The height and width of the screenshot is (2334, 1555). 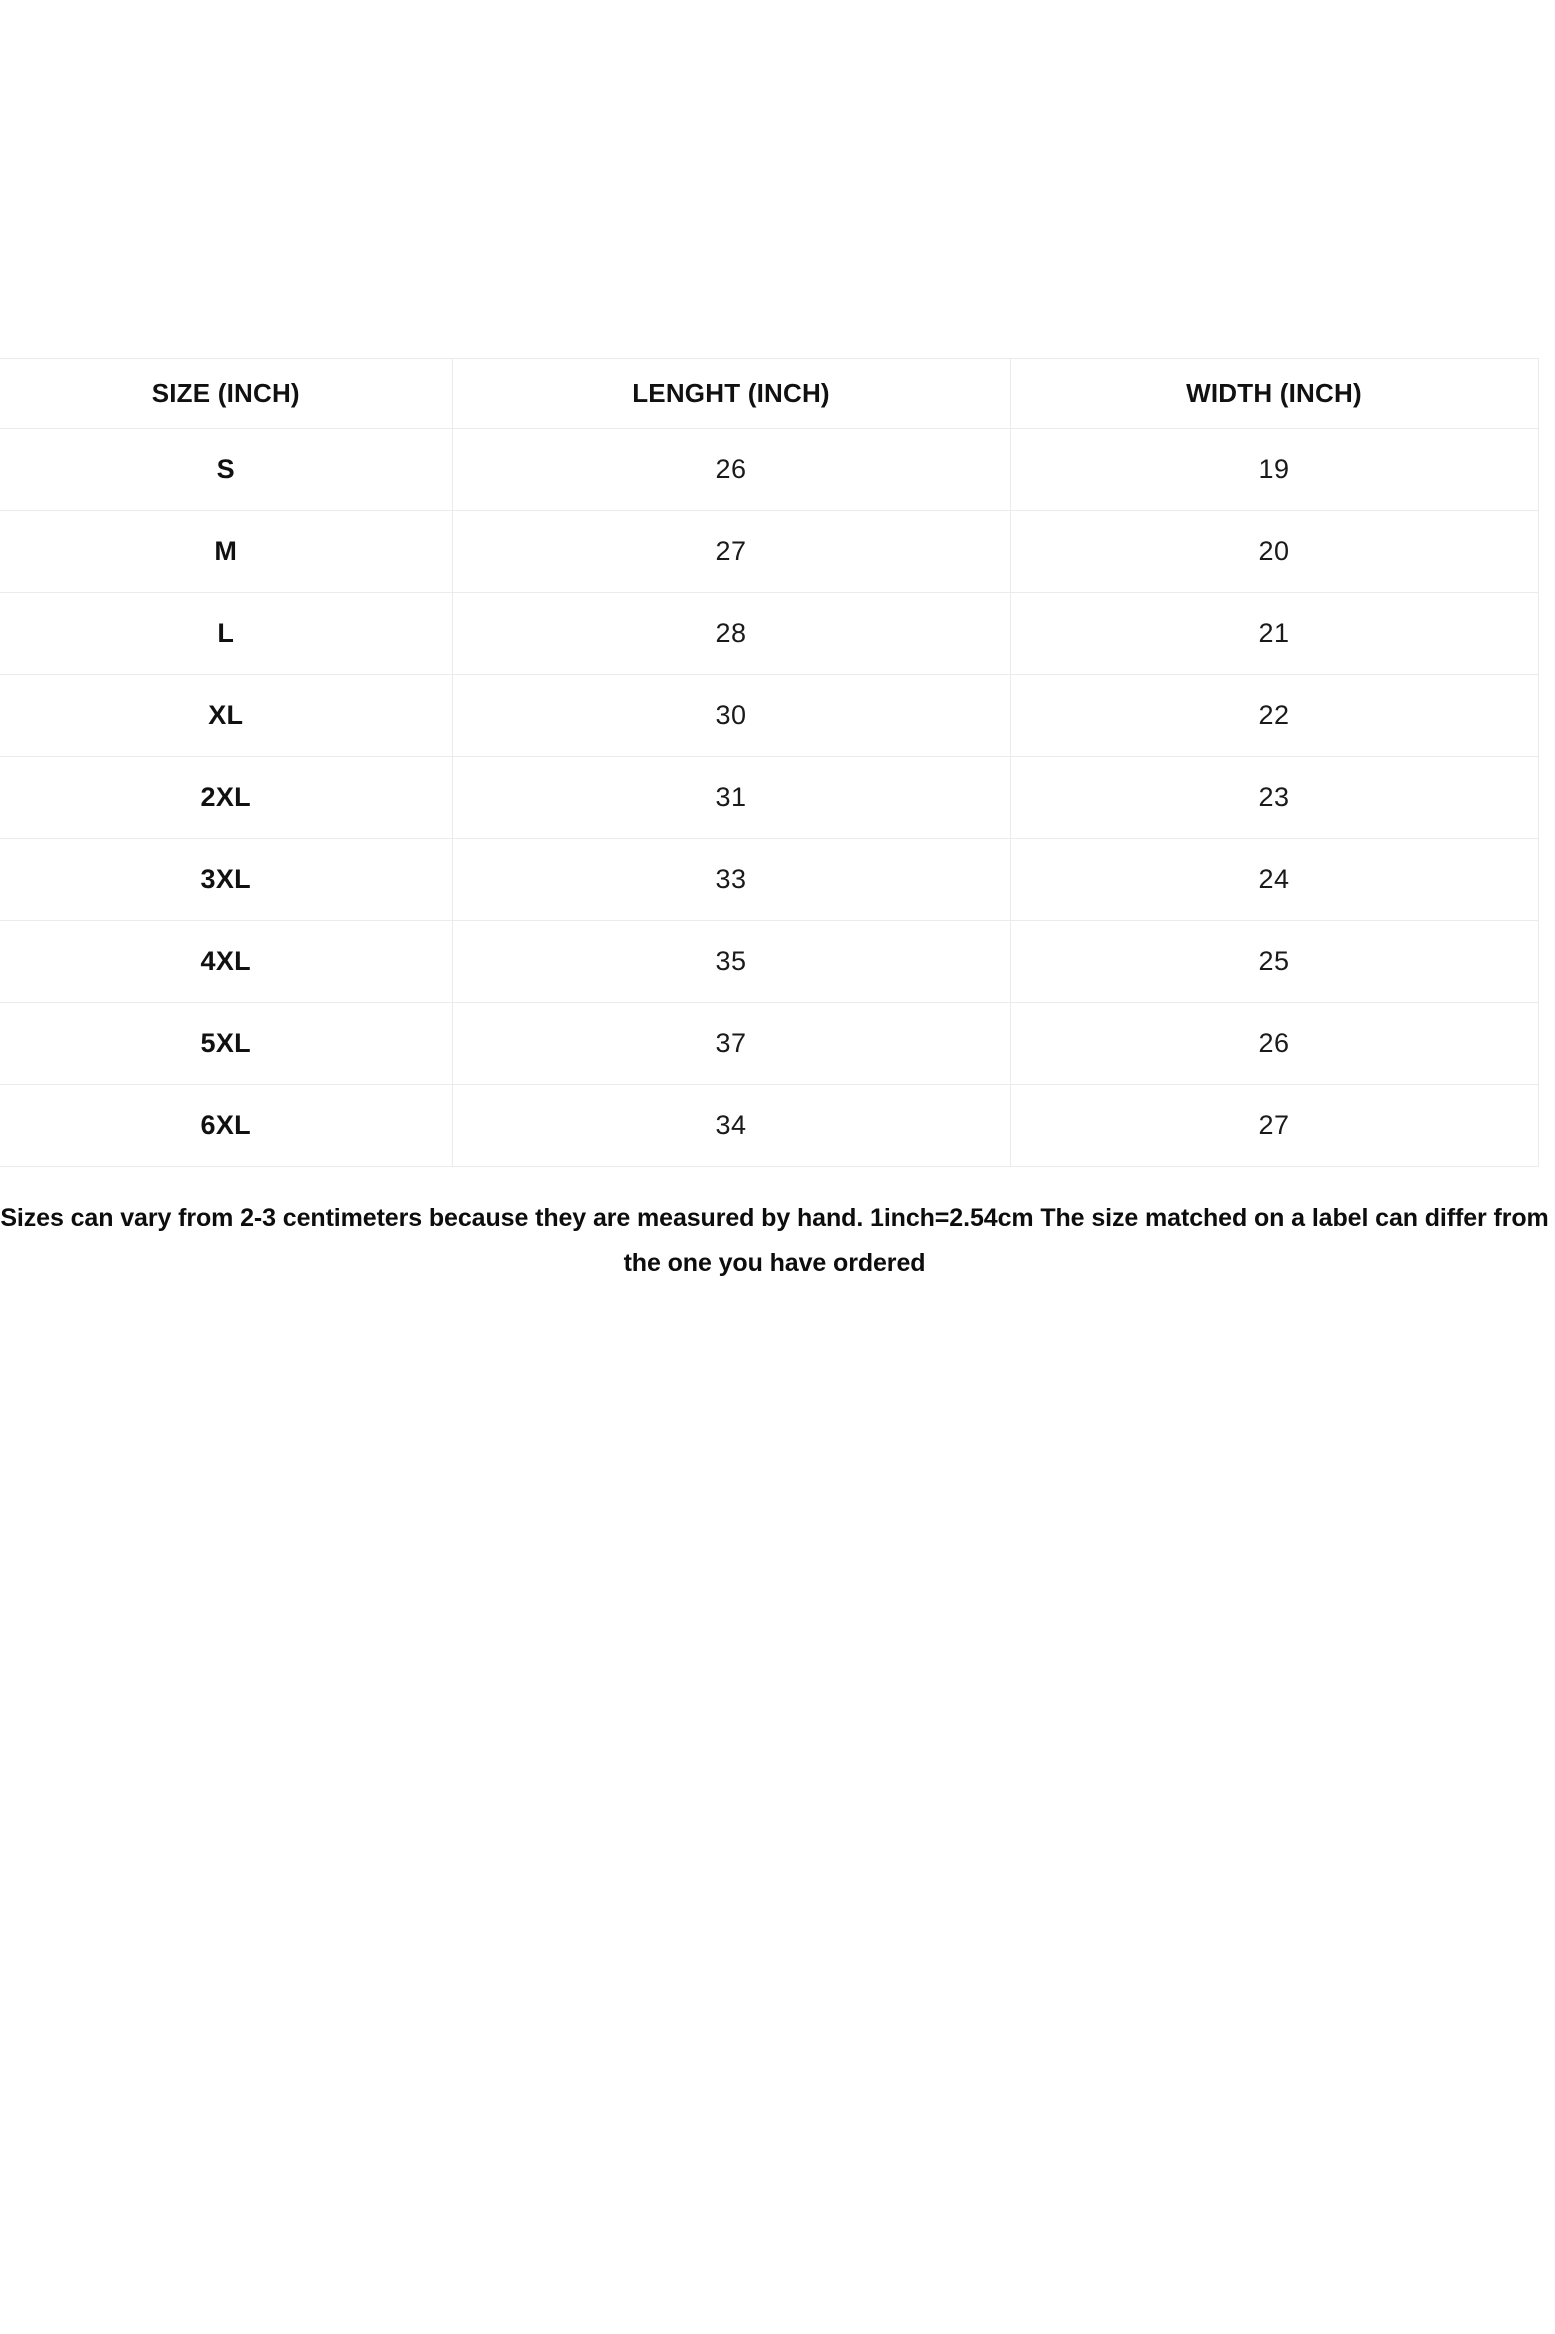 I want to click on table-row: XL 30 22, so click(x=769, y=715).